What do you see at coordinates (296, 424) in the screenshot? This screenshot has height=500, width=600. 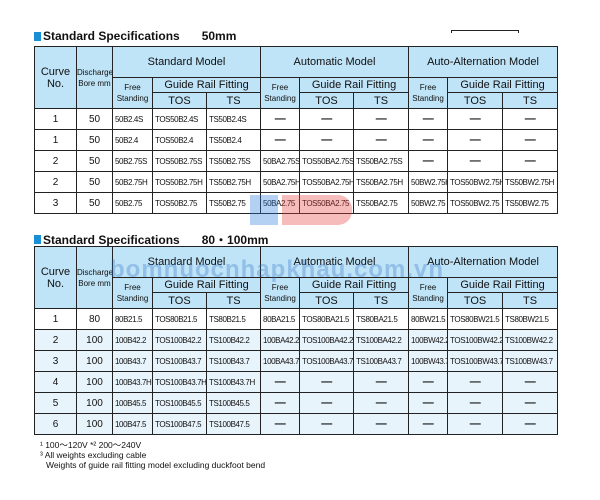 I see `table-row: 6 100 100B47.5 TOS100B47.5 TS100B47.5— — — — — —` at bounding box center [296, 424].